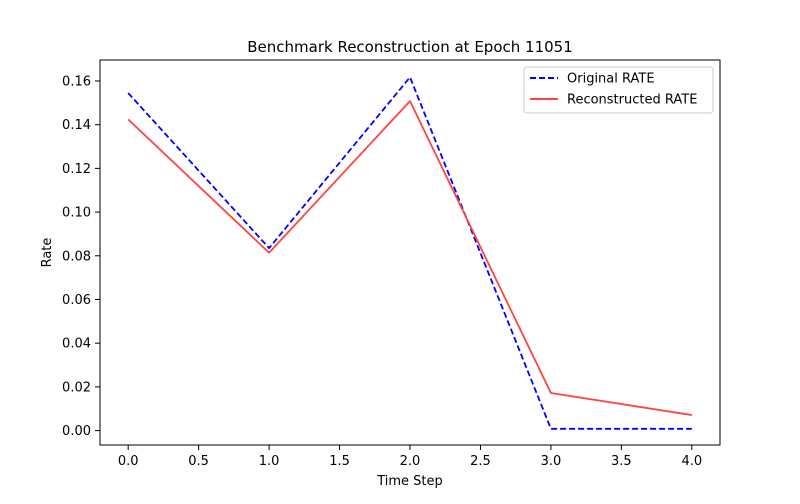 Image resolution: width=800 pixels, height=504 pixels. What do you see at coordinates (76, 300) in the screenshot?
I see `y-tick-label: 0.06` at bounding box center [76, 300].